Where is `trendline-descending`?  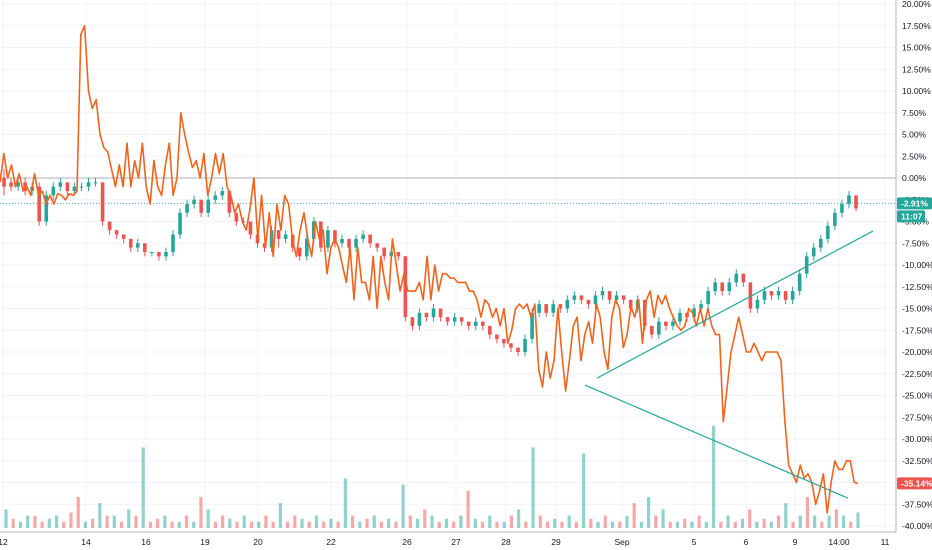 trendline-descending is located at coordinates (716, 441).